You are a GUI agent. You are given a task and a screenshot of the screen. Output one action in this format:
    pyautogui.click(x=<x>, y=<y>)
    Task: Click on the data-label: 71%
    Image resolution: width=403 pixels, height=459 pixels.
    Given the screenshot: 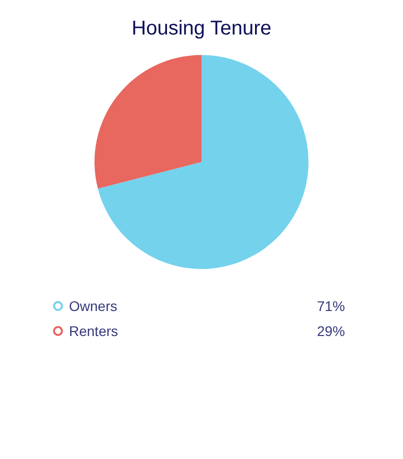 What is the action you would take?
    pyautogui.click(x=330, y=306)
    